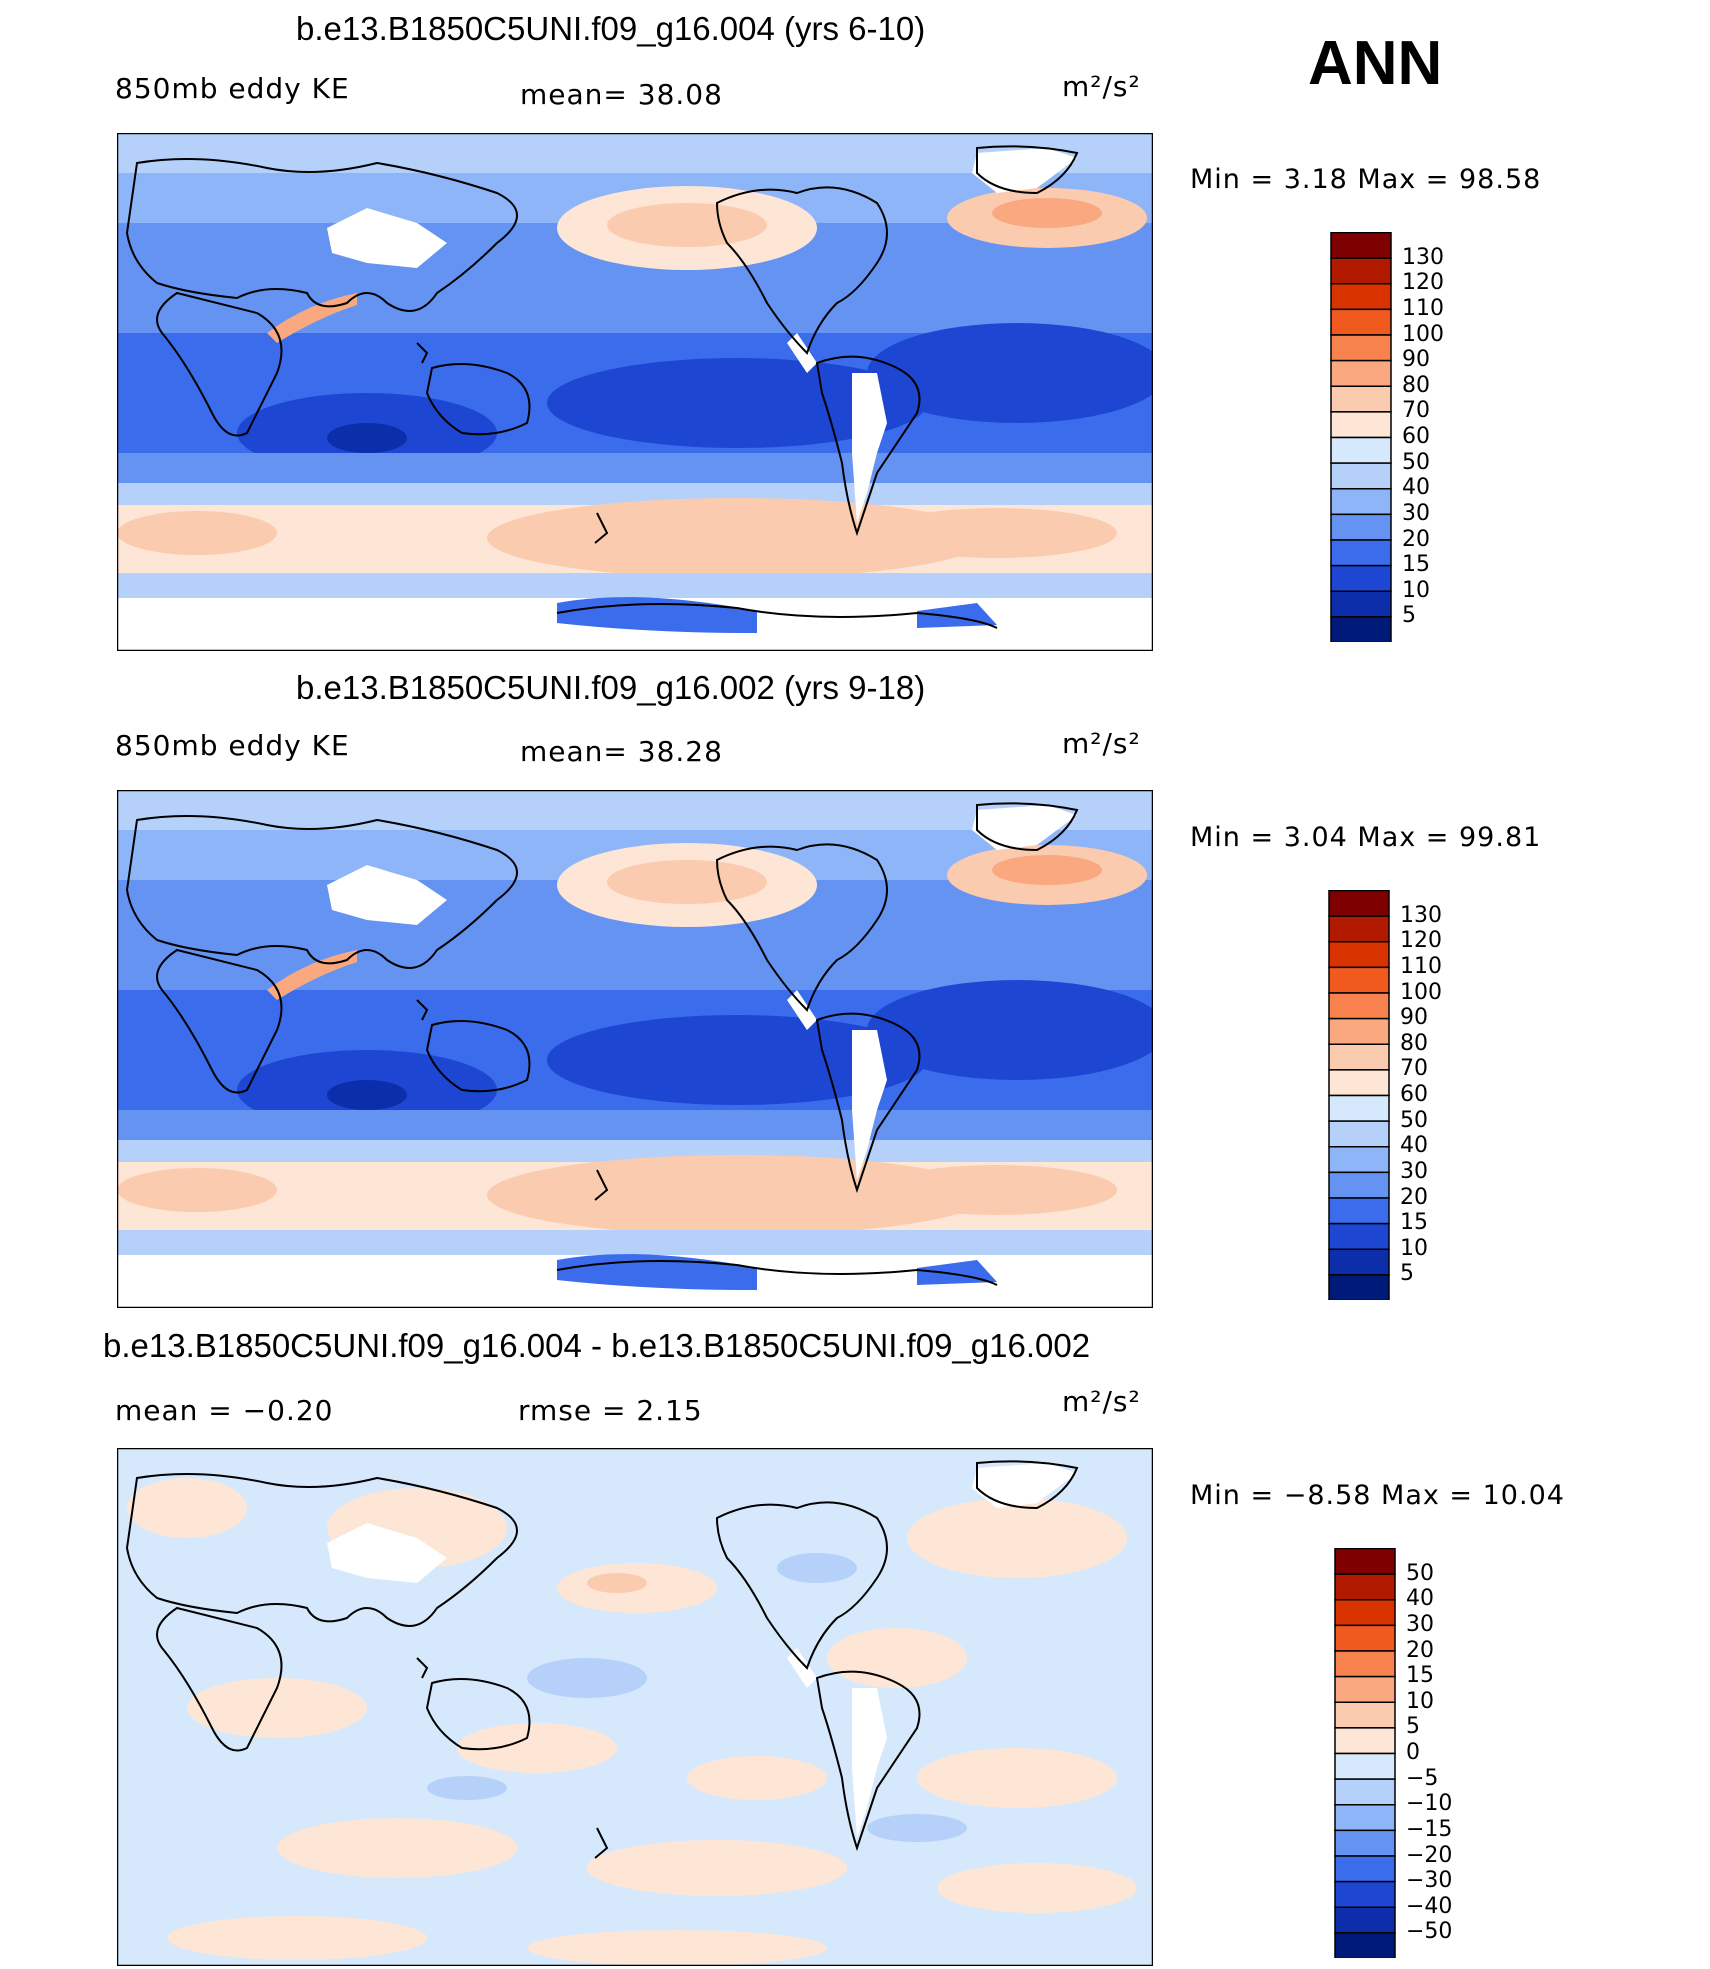 The width and height of the screenshot is (1710, 1969). Describe the element at coordinates (1416, 411) in the screenshot. I see `colorbar-label: 70` at that location.